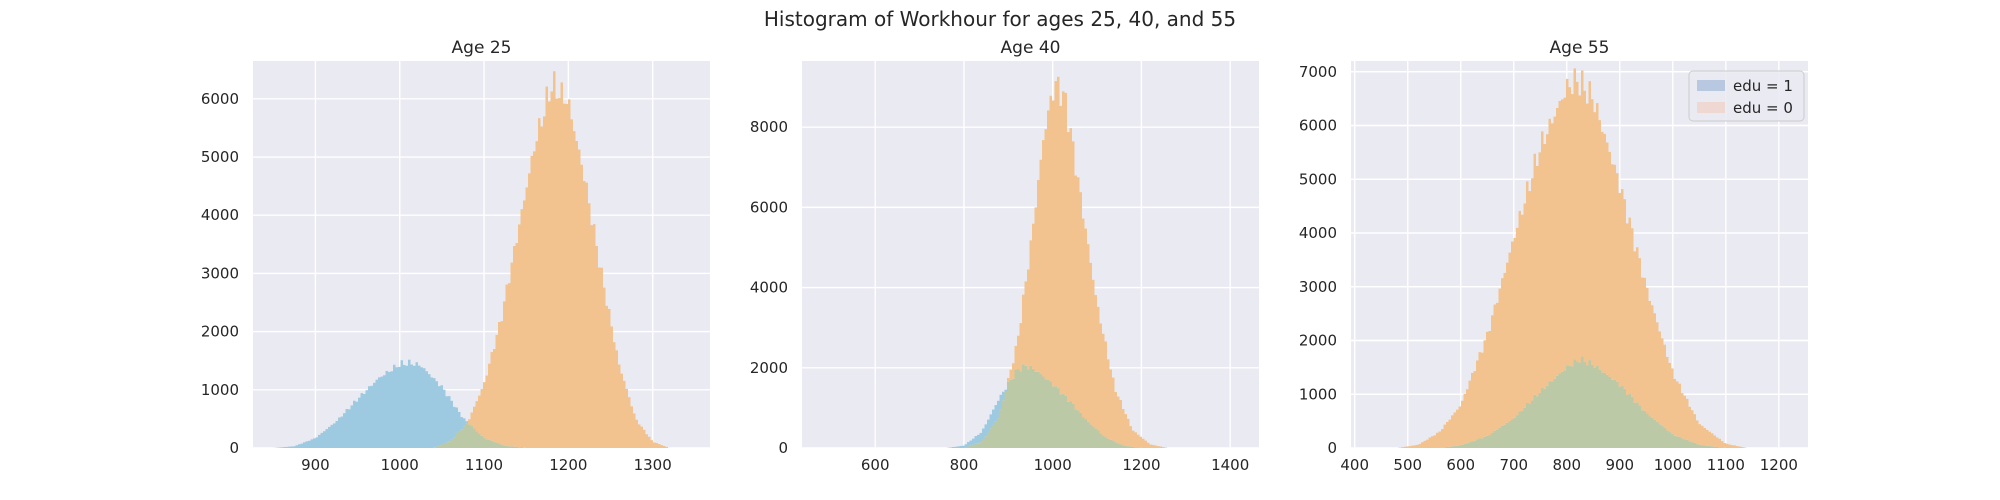 Image resolution: width=2000 pixels, height=500 pixels. What do you see at coordinates (1746, 96) in the screenshot?
I see `legend: edu = 1 edu = 0` at bounding box center [1746, 96].